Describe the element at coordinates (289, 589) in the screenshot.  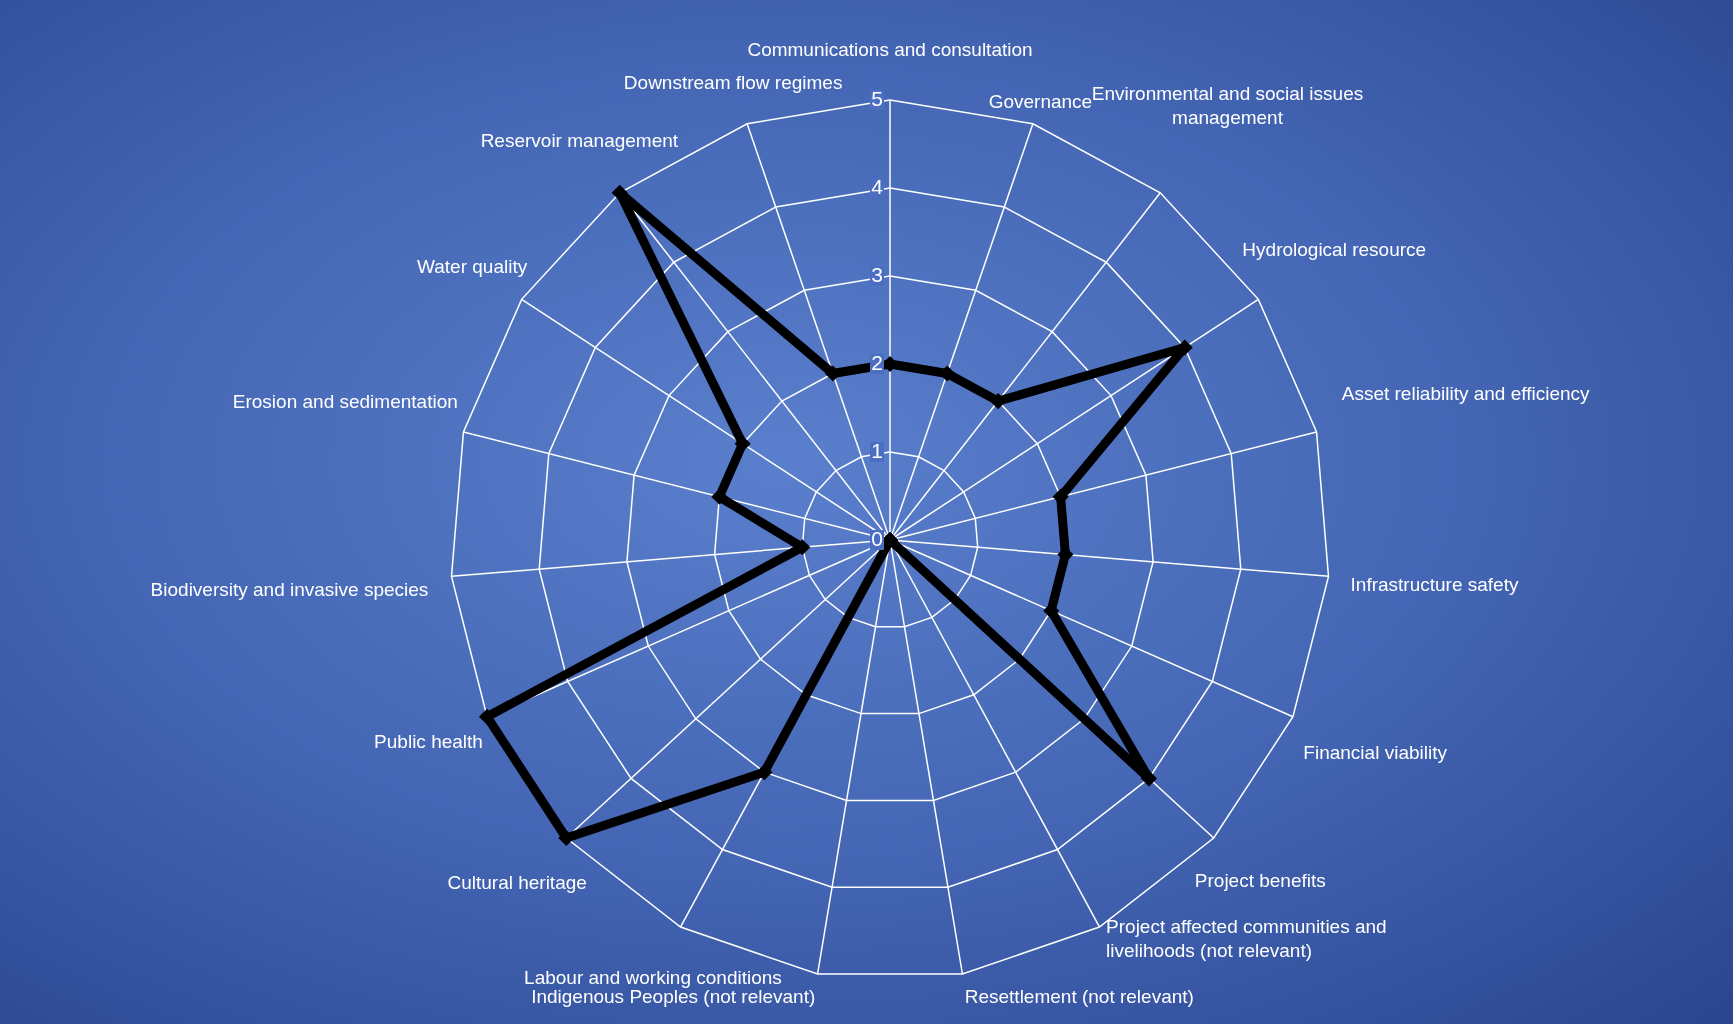
I see `spoke-label: Biodiversity and invasive species` at that location.